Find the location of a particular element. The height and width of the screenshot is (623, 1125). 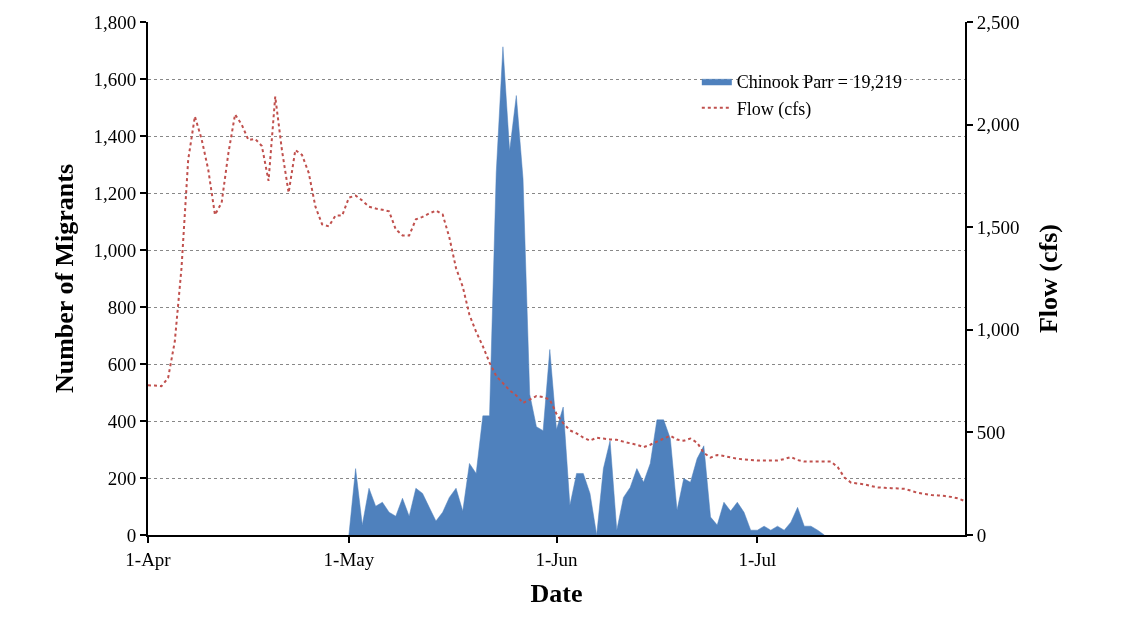

y2-tick-label: 500 is located at coordinates (991, 433).